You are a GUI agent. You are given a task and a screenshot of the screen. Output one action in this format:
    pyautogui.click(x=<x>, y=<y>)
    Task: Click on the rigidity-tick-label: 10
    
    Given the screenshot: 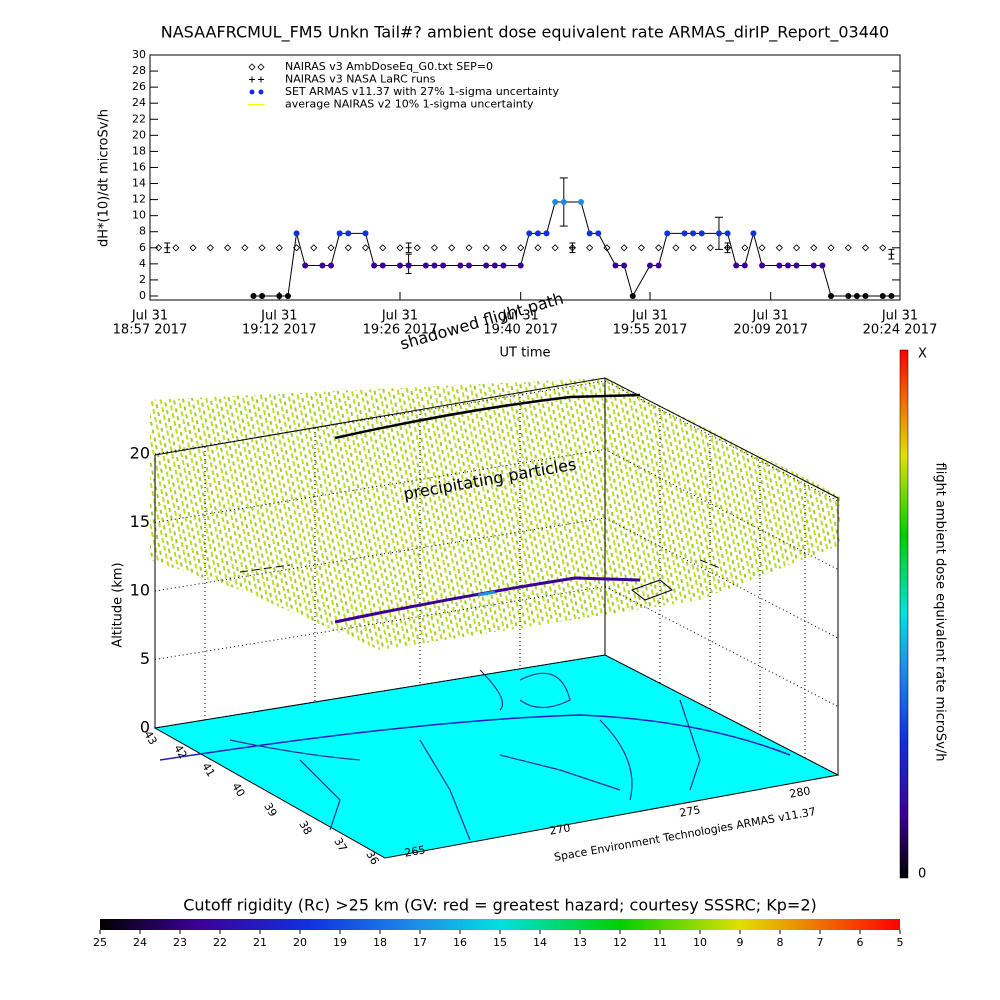 What is the action you would take?
    pyautogui.click(x=700, y=942)
    